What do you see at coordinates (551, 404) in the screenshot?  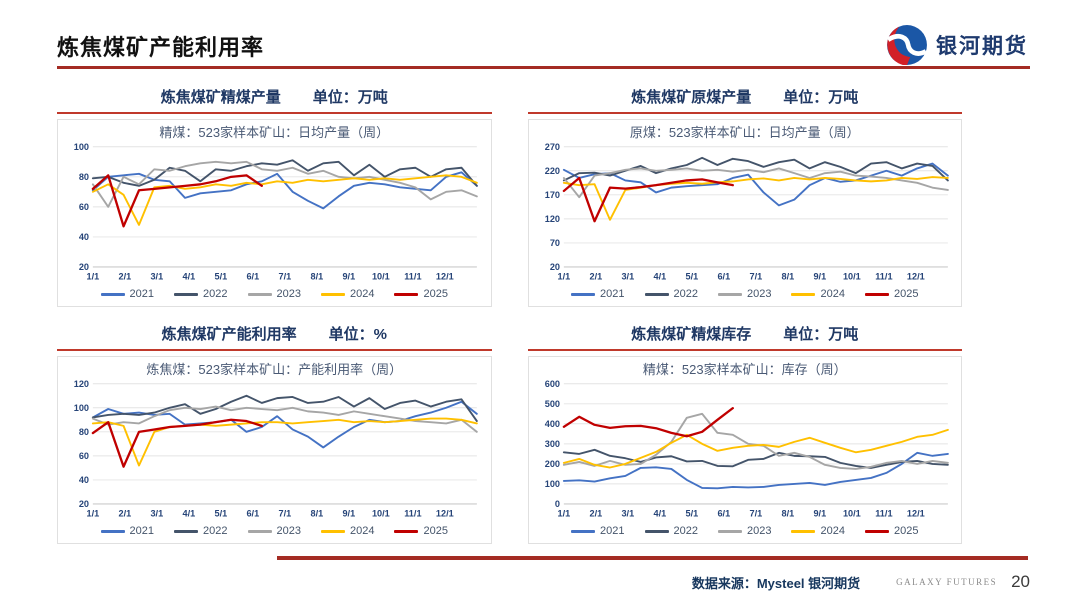 I see `y-axis-tick: 500` at bounding box center [551, 404].